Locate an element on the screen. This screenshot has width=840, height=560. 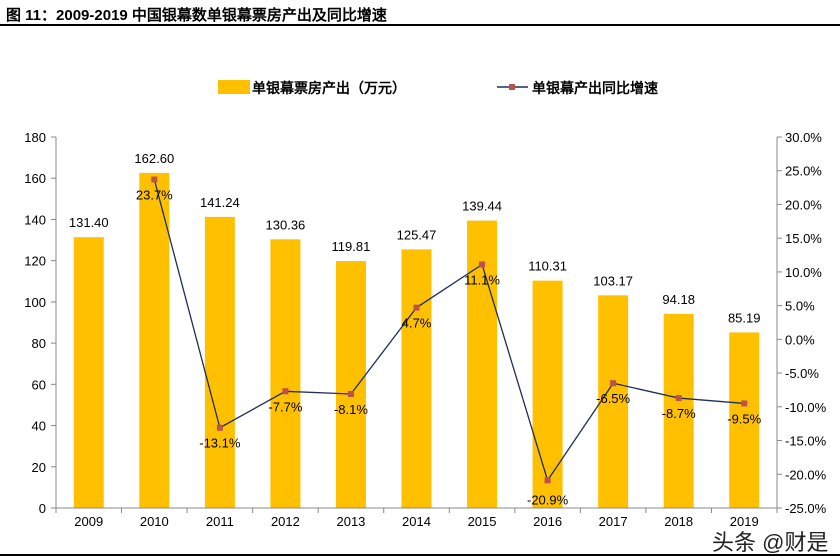
bar-2016 is located at coordinates (547, 394).